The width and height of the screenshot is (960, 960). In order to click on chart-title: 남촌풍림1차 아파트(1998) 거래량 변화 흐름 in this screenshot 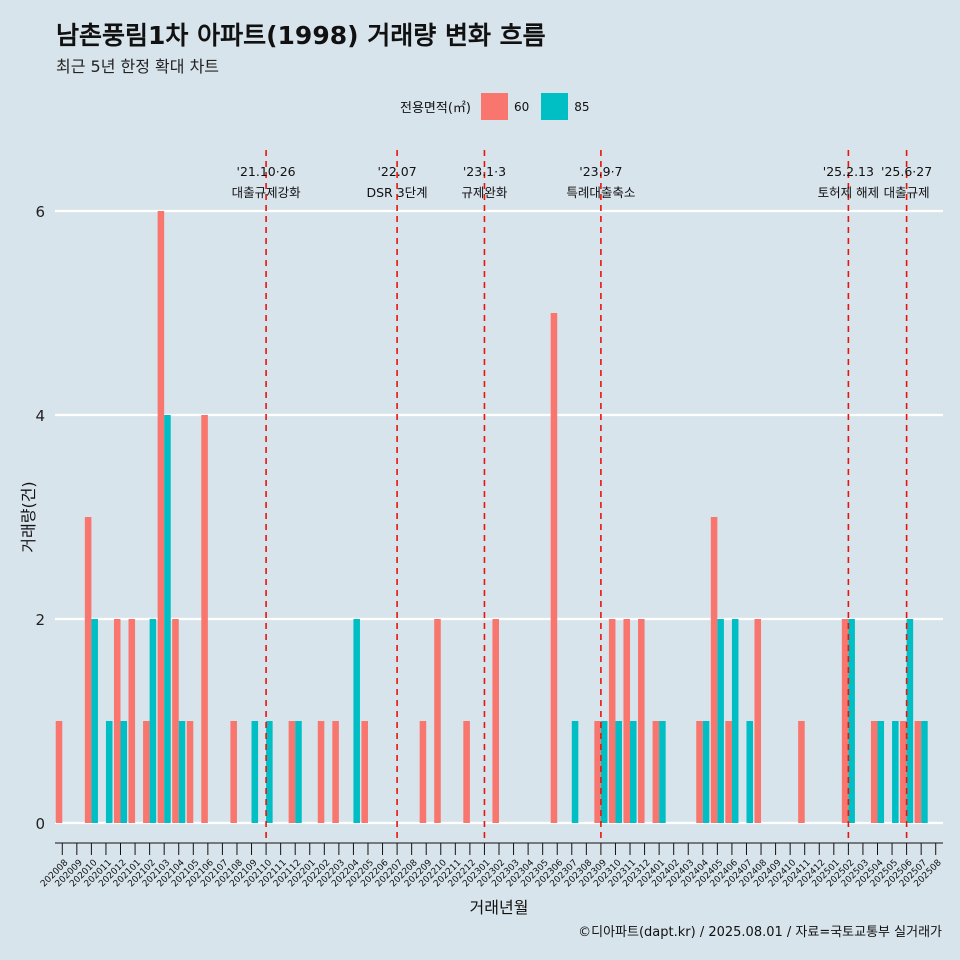, I will do `click(301, 35)`.